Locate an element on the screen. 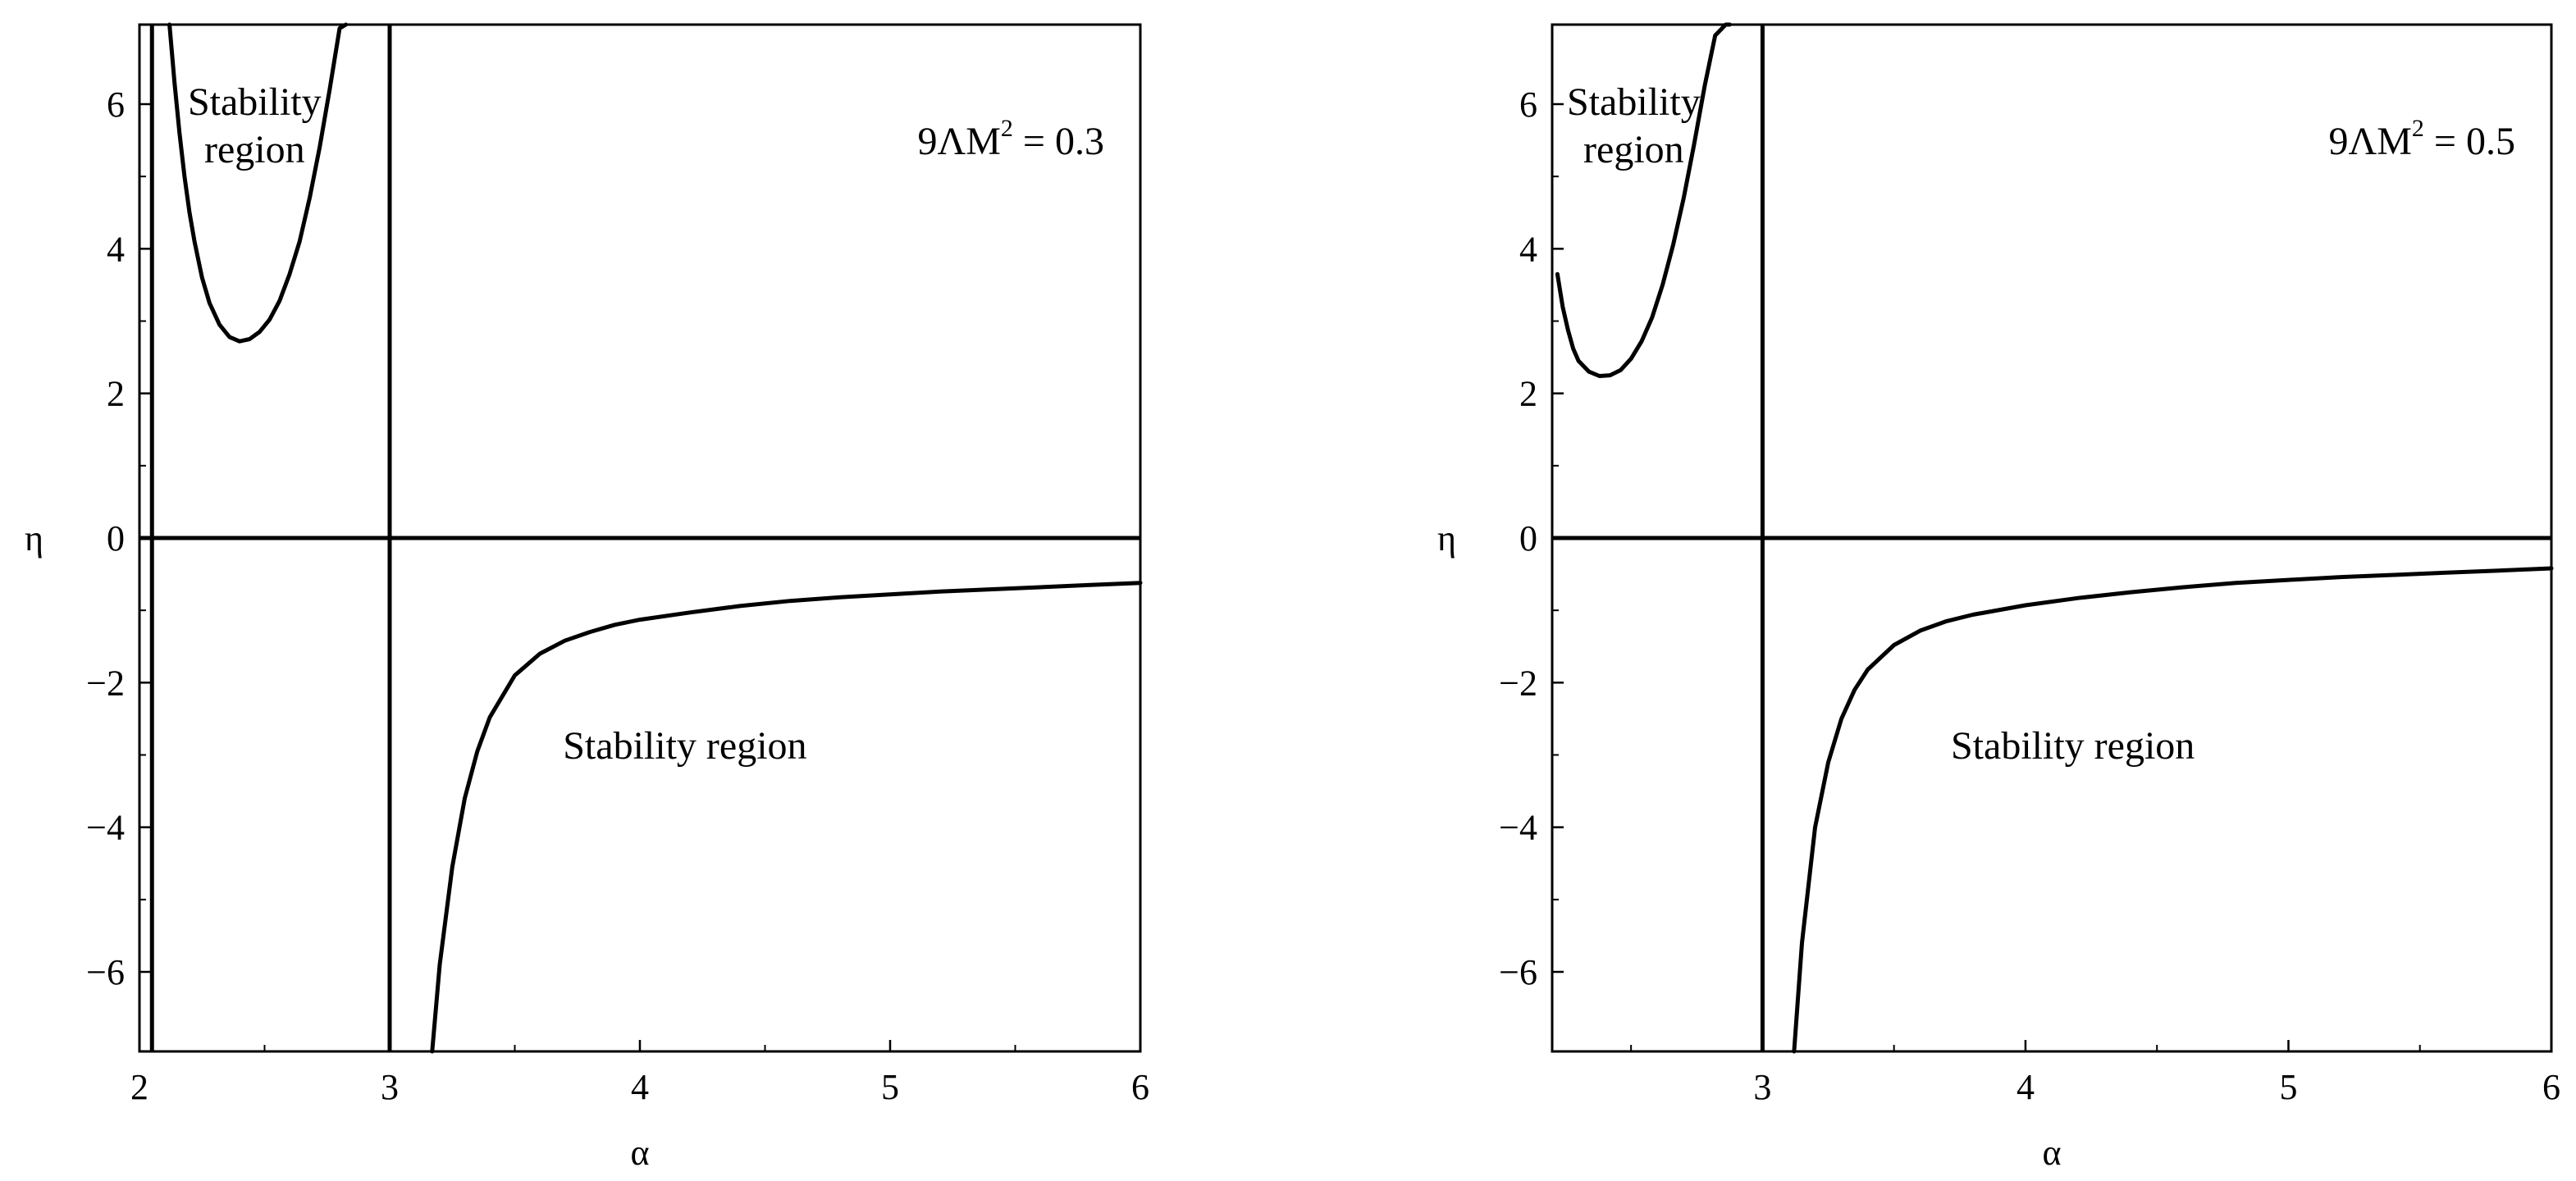 This screenshot has height=1181, width=2576. parameter-label: 9ΛM2 = 0.5 is located at coordinates (2422, 139).